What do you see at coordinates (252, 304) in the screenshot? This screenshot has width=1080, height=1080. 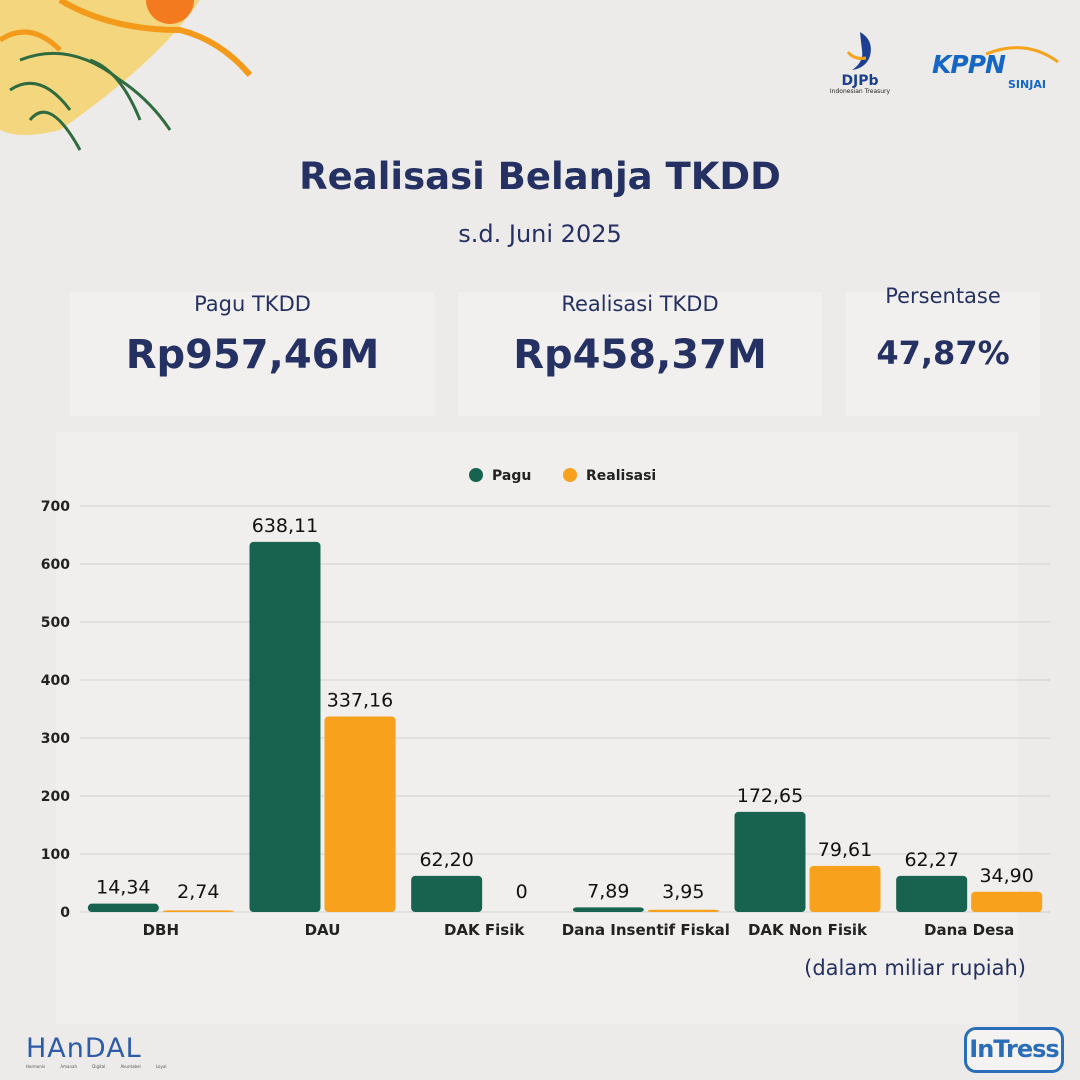 I see `pagu-label: Pagu TKDD` at bounding box center [252, 304].